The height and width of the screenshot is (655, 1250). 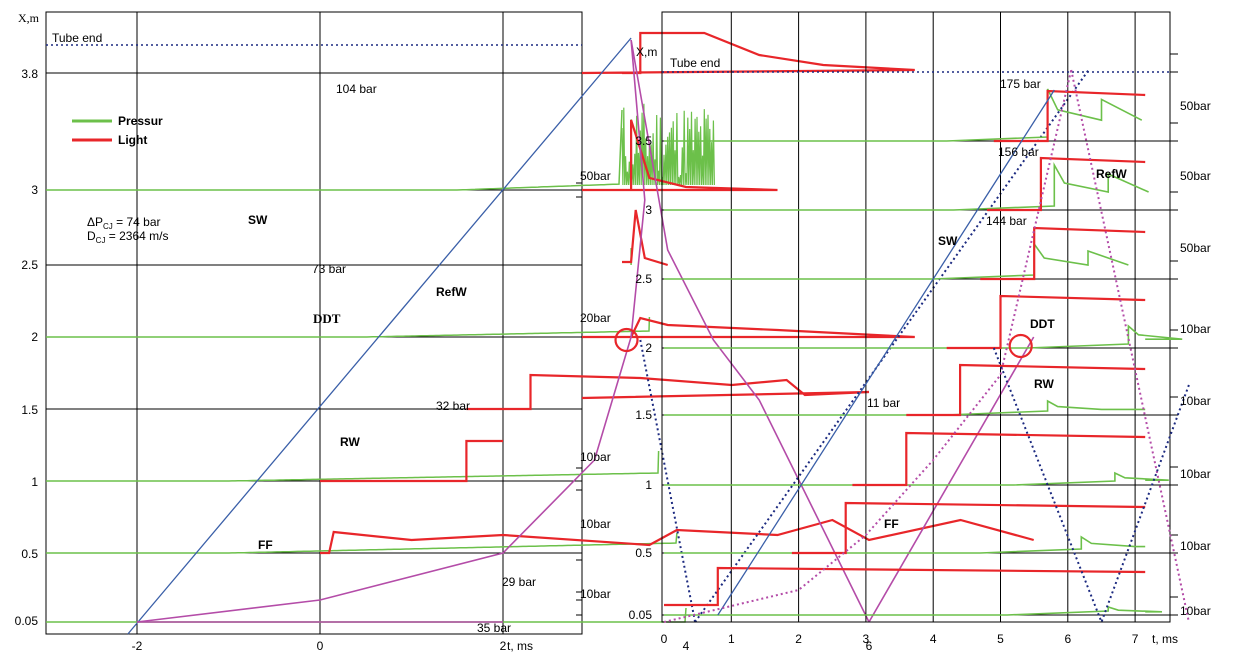 I want to click on info-d-sub: CJ, so click(x=101, y=240).